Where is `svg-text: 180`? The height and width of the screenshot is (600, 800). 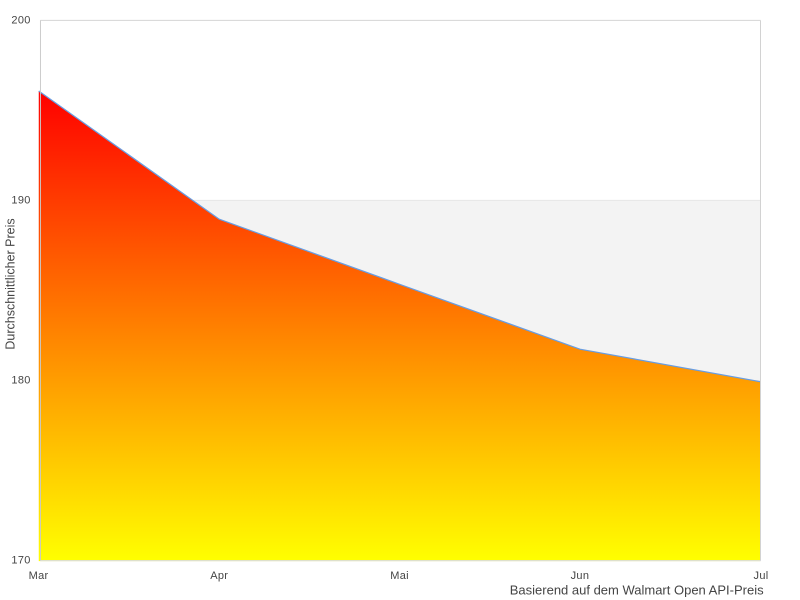
svg-text: 180 is located at coordinates (20, 381).